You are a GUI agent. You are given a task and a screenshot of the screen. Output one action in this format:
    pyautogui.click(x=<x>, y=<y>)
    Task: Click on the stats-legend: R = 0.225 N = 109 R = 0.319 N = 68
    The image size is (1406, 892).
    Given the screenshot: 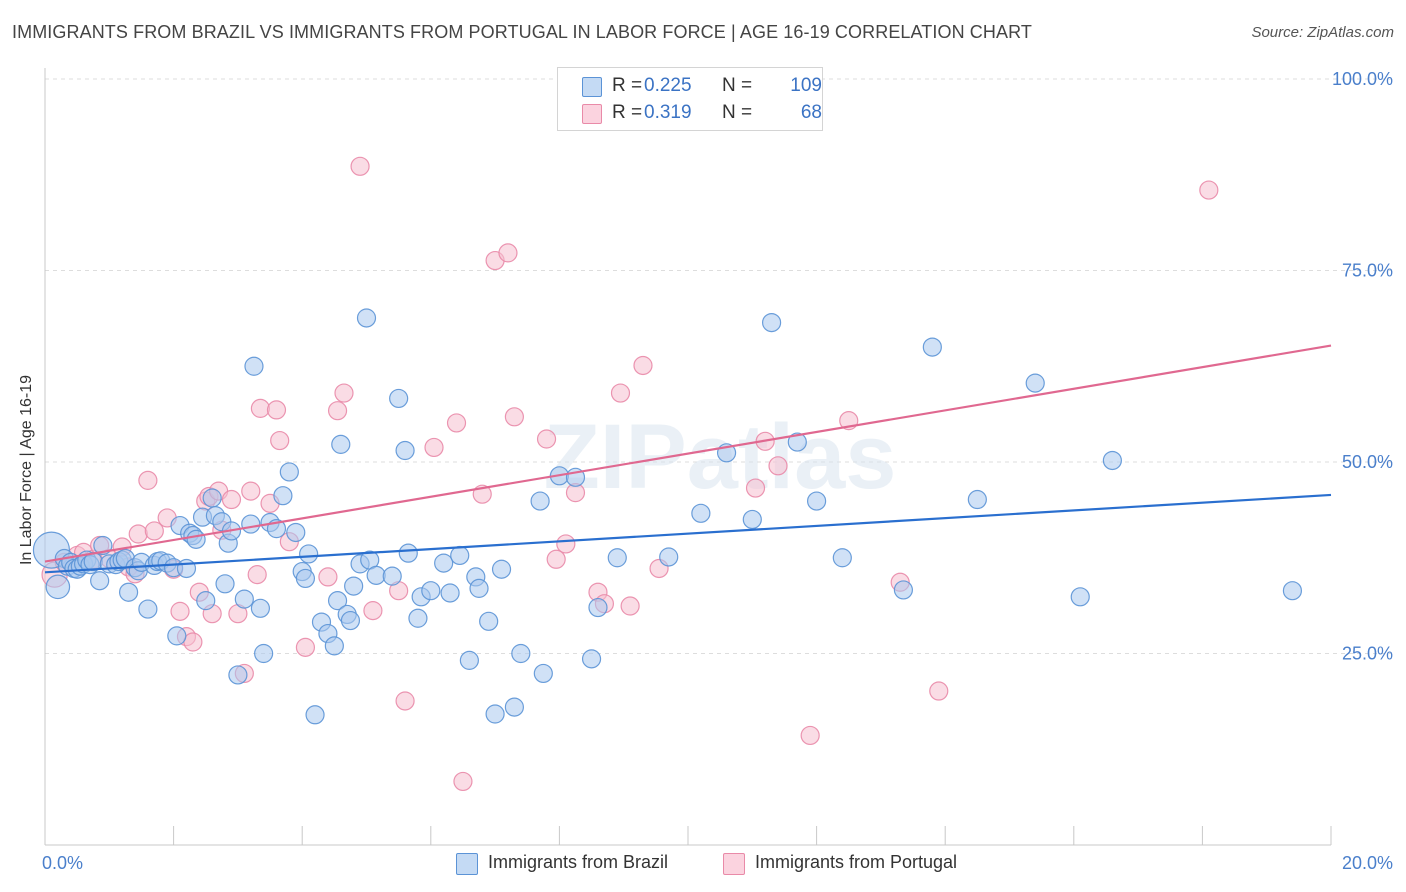 What is the action you would take?
    pyautogui.click(x=690, y=99)
    